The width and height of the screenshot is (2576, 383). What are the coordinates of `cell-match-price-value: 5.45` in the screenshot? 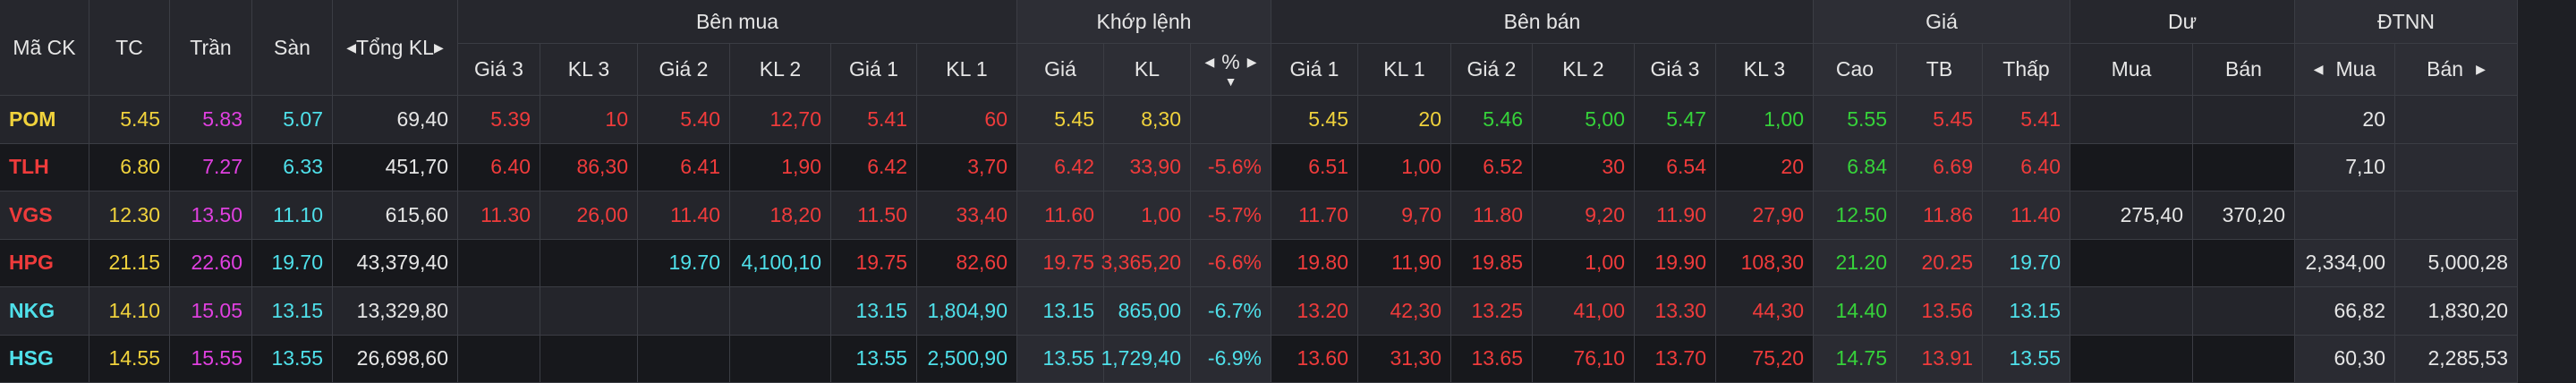 It's located at (1074, 119).